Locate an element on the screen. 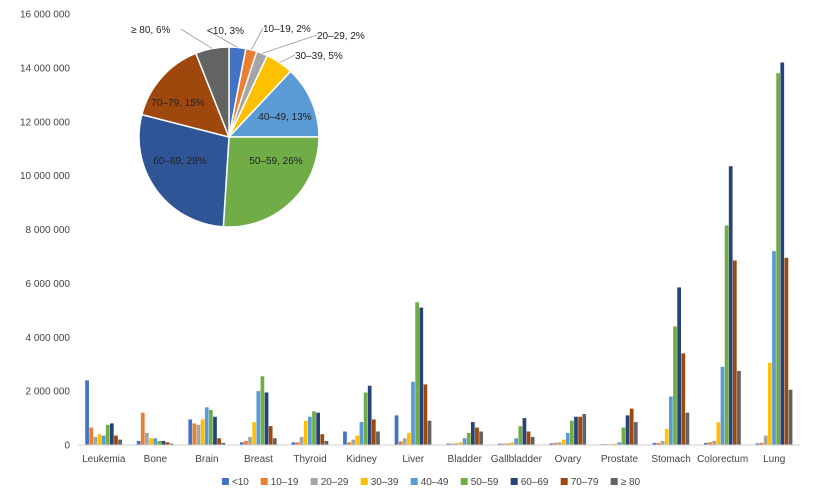  x-tick-label: Thyroid is located at coordinates (309, 459).